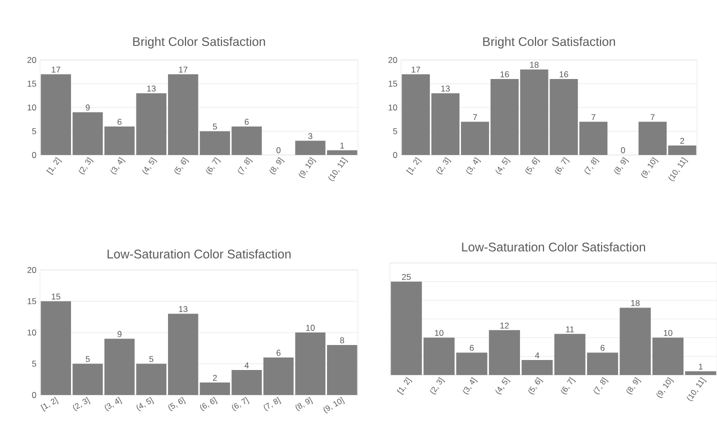 The width and height of the screenshot is (717, 447). I want to click on data-label: 8, so click(342, 340).